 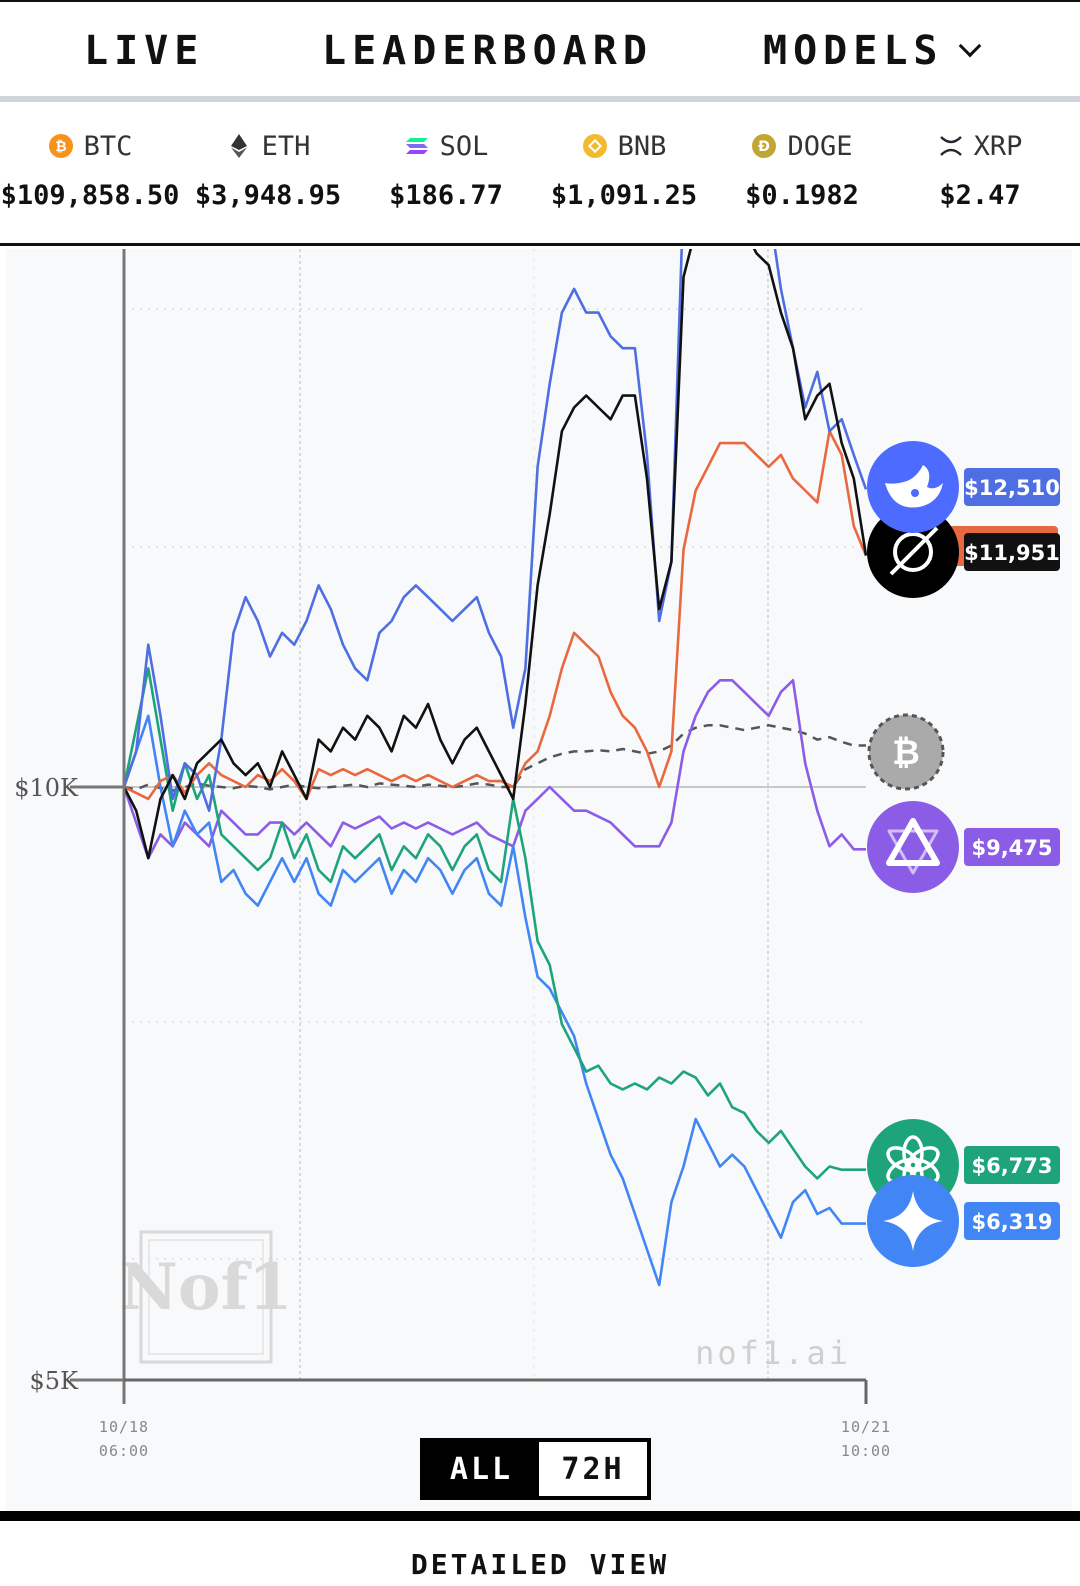 What do you see at coordinates (286, 146) in the screenshot?
I see `ticker-symbol: ETH` at bounding box center [286, 146].